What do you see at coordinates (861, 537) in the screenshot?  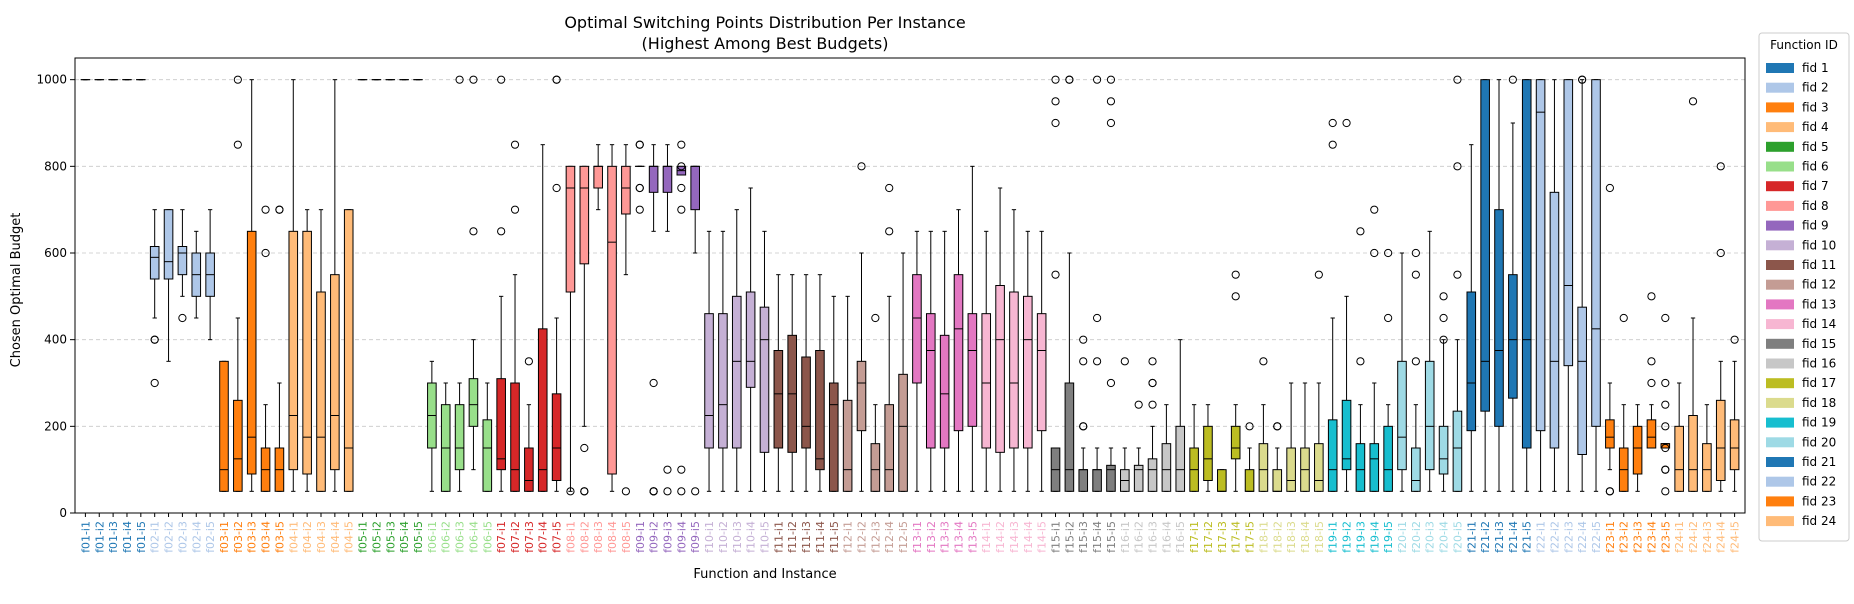 I see `x-tick-label: f12-i2` at bounding box center [861, 537].